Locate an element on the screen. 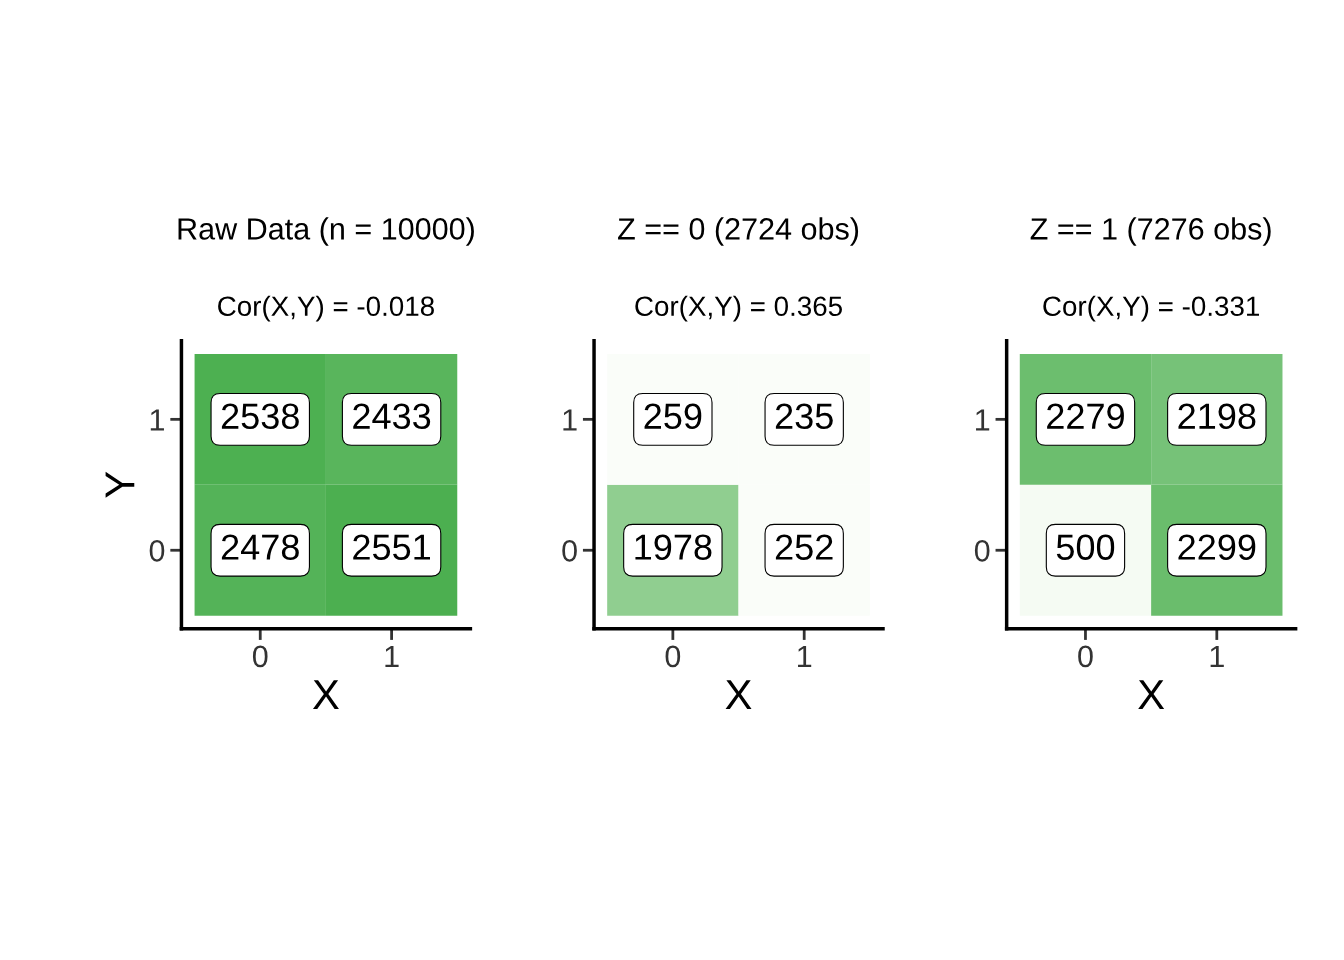  data-label: 235 is located at coordinates (804, 416).